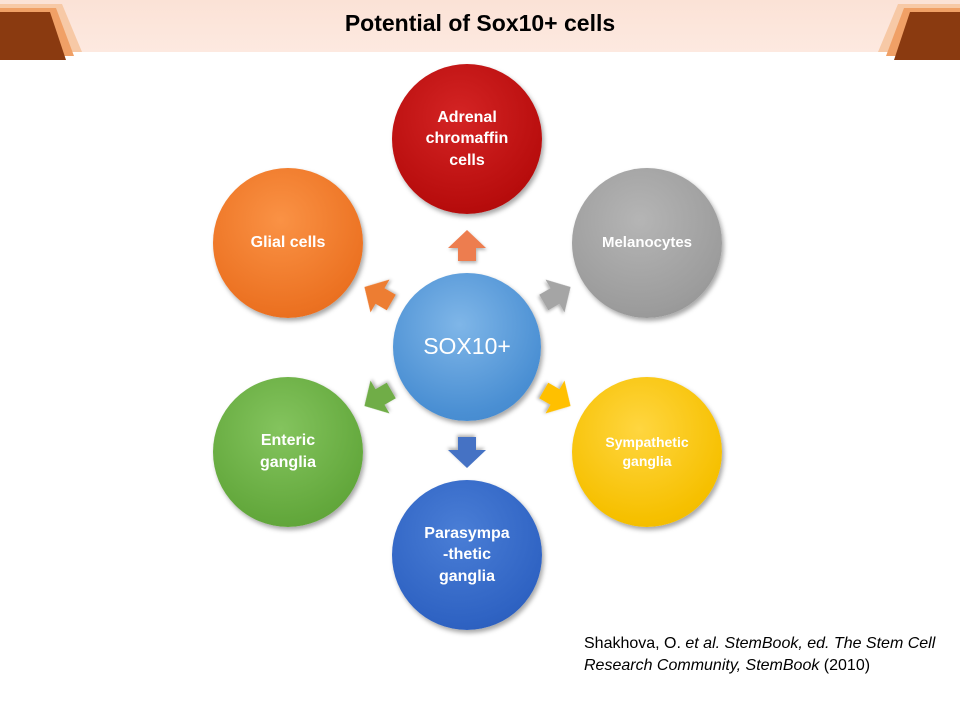 This screenshot has height=720, width=960. I want to click on node-parasympathetic-ganglia: Parasympa -thetic ganglia, so click(467, 555).